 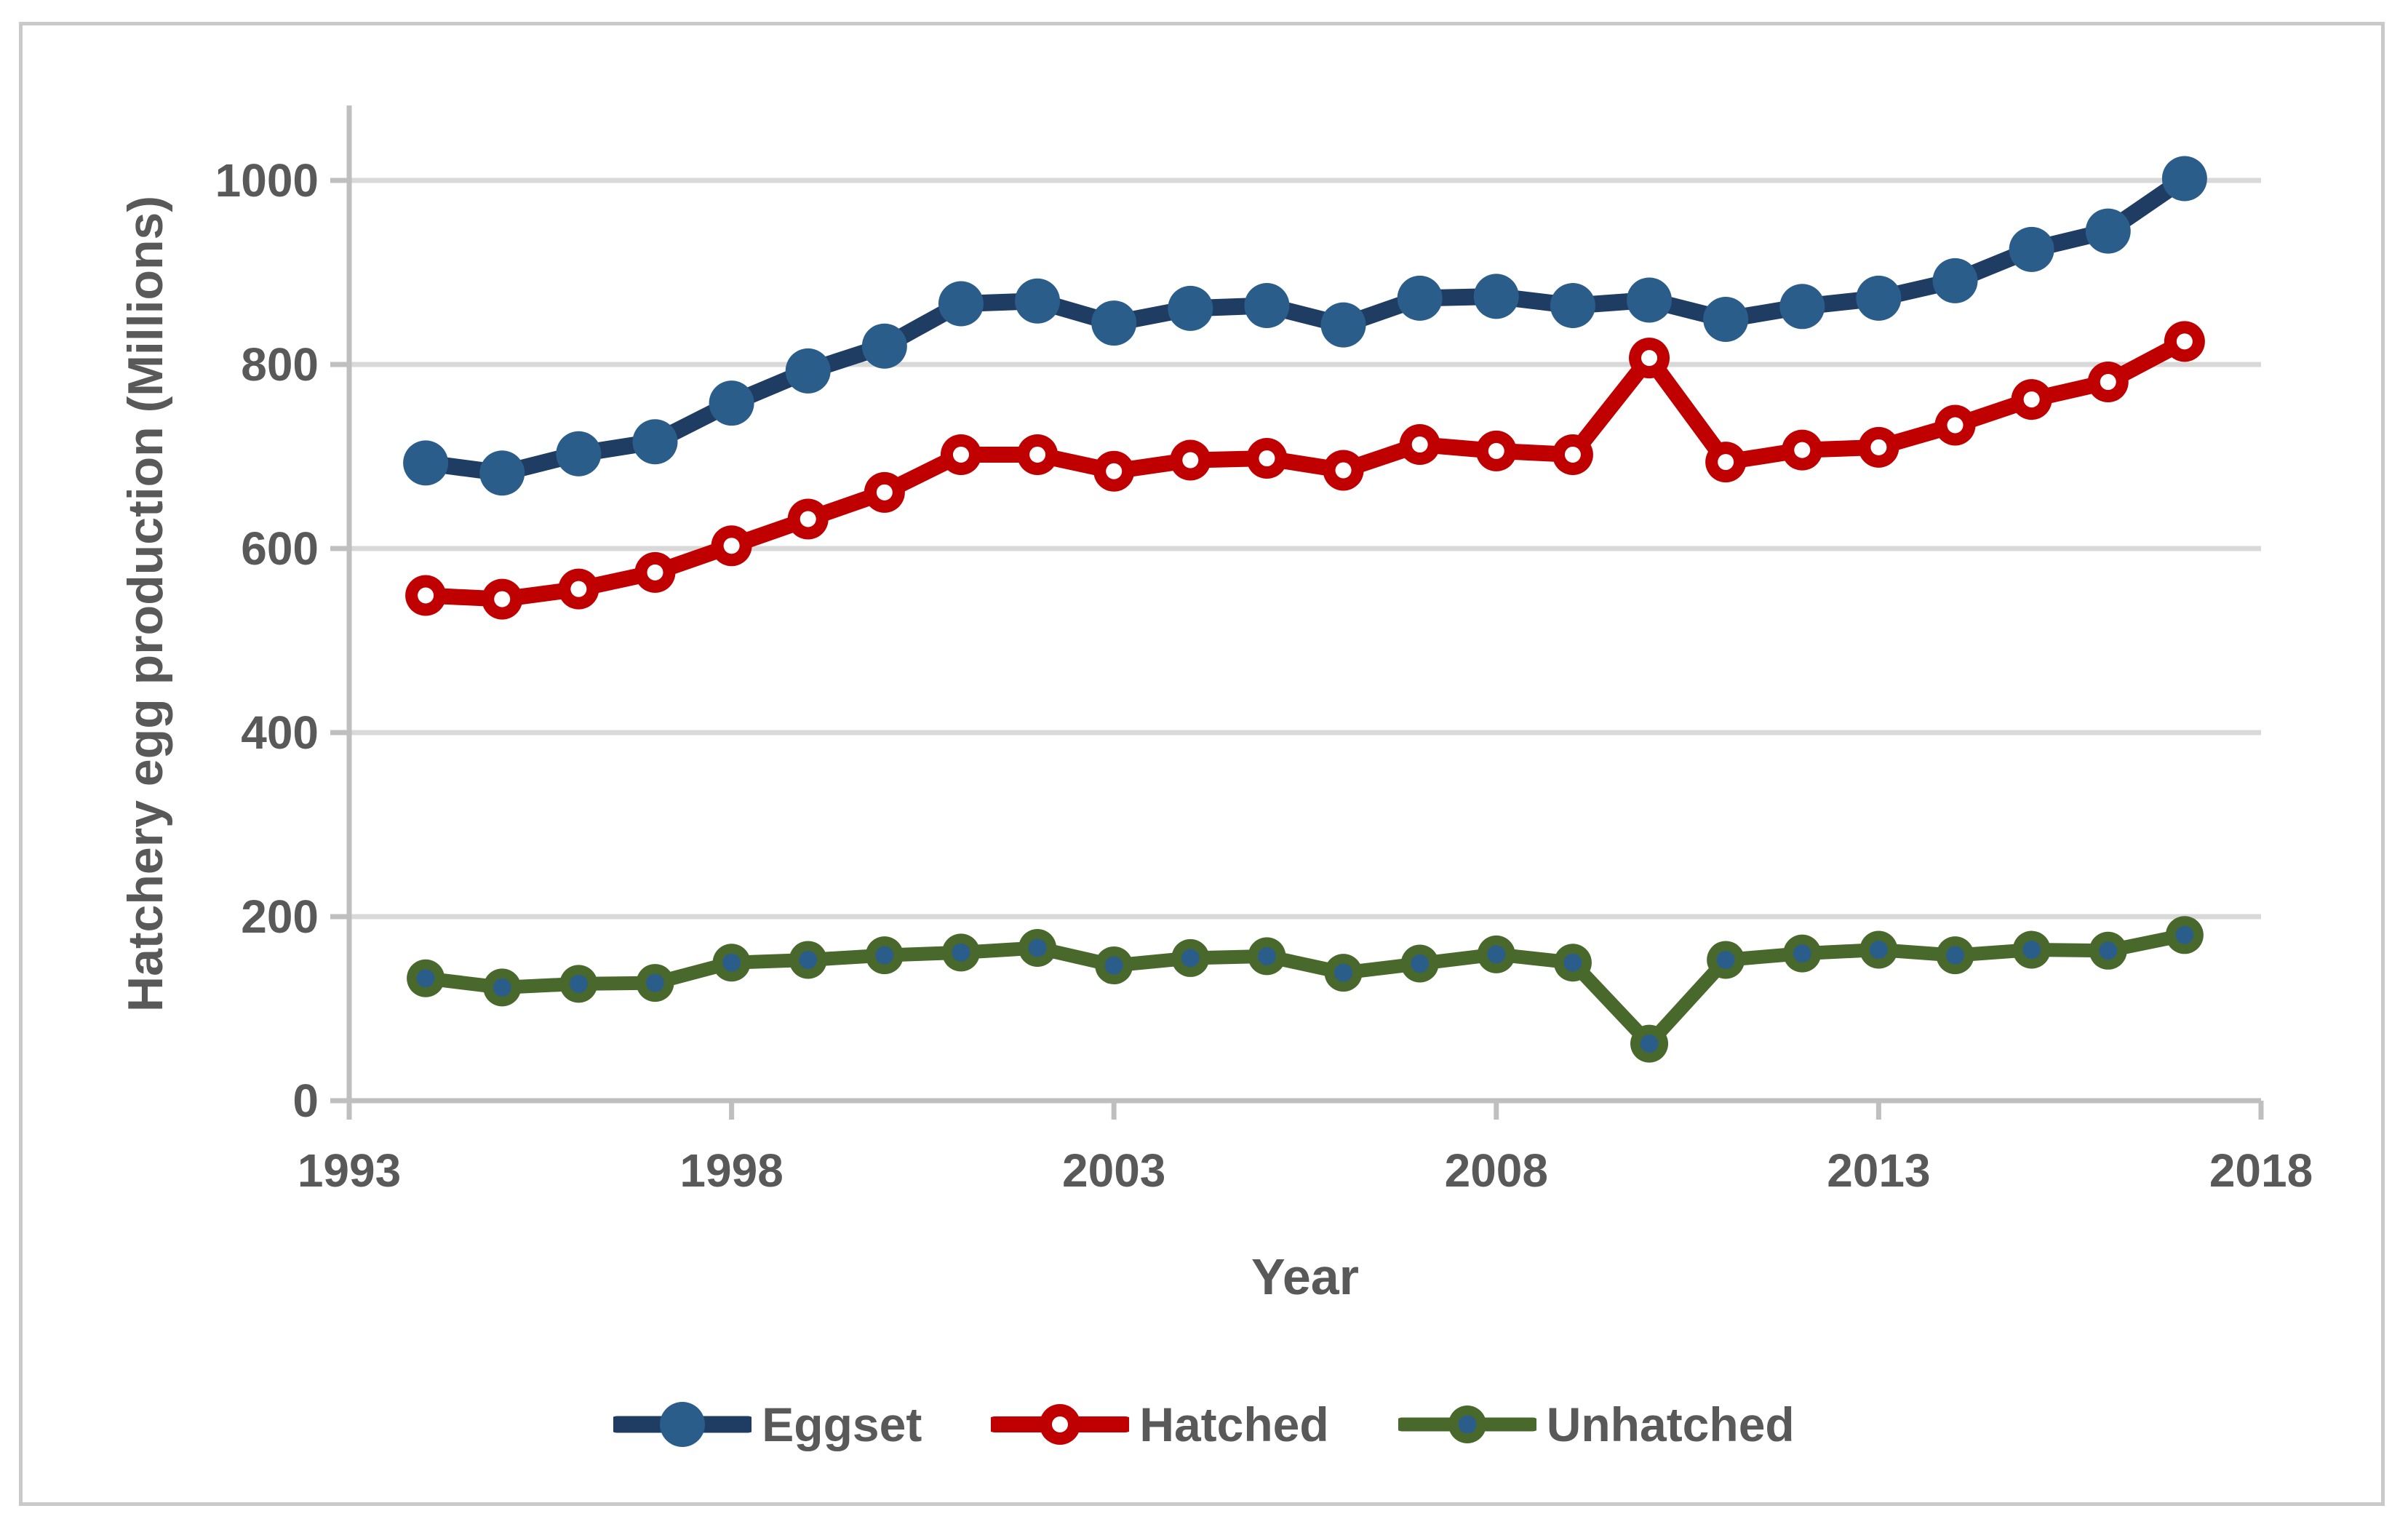 What do you see at coordinates (731, 1171) in the screenshot?
I see `svg-text: 1998` at bounding box center [731, 1171].